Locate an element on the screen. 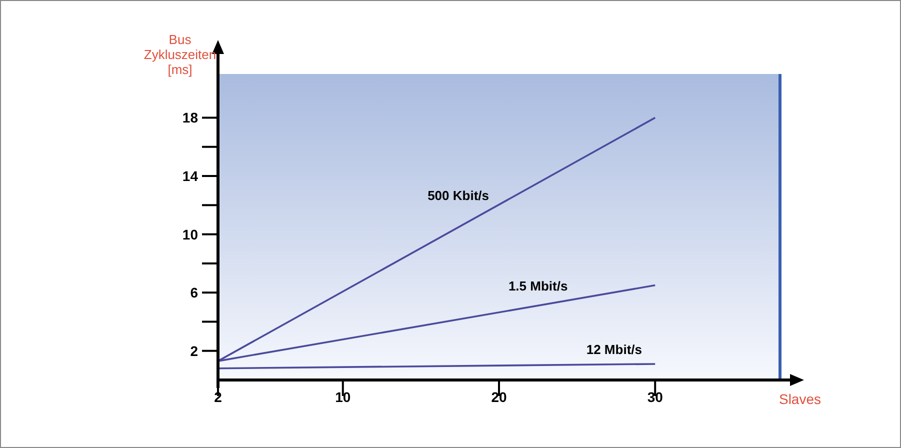 The height and width of the screenshot is (448, 901). x-axis-title: Slaves is located at coordinates (800, 399).